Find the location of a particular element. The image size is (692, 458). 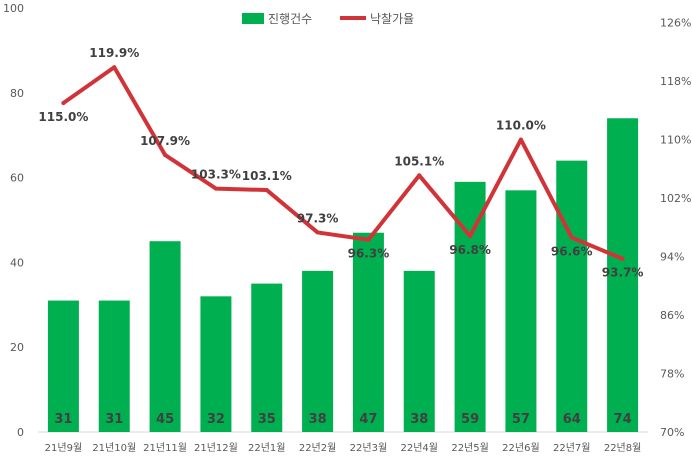

y-left-tick-label: 80 is located at coordinates (17, 93).